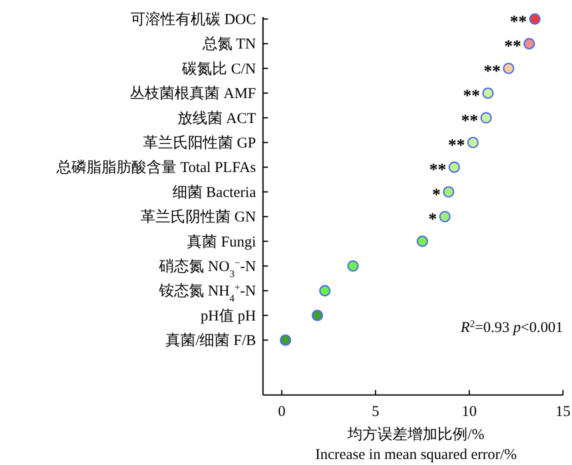 The height and width of the screenshot is (465, 572). Describe the element at coordinates (563, 412) in the screenshot. I see `x-tick-label: 15` at that location.